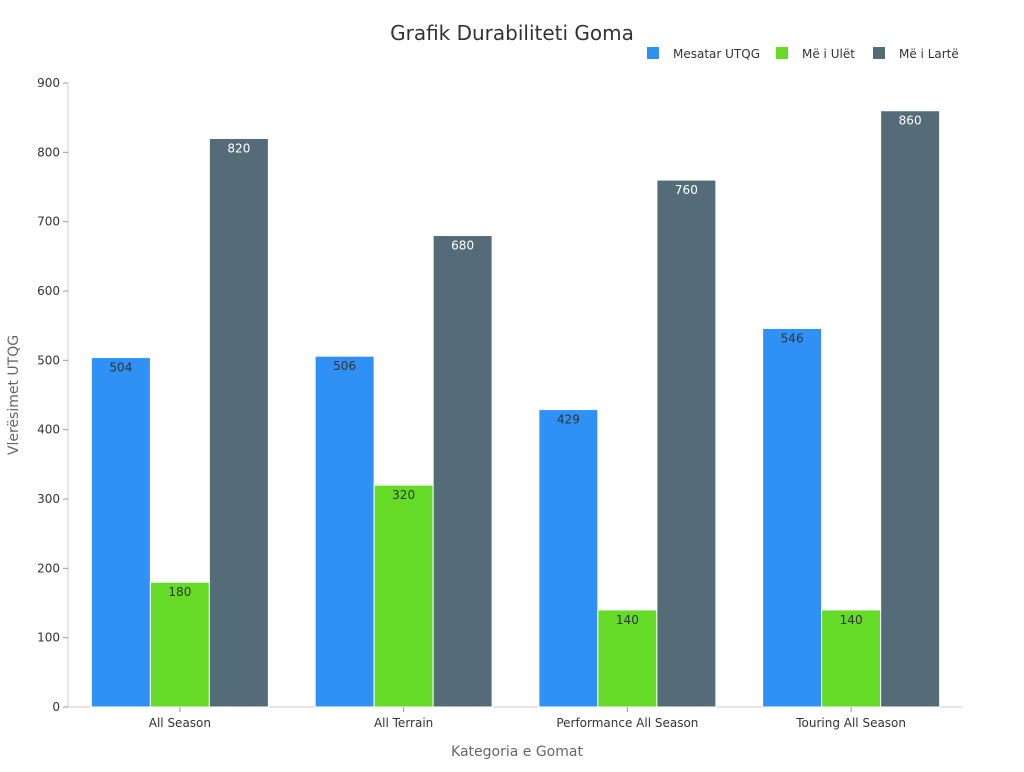 The image size is (1024, 772). What do you see at coordinates (48, 291) in the screenshot?
I see `y-tick-label: 600` at bounding box center [48, 291].